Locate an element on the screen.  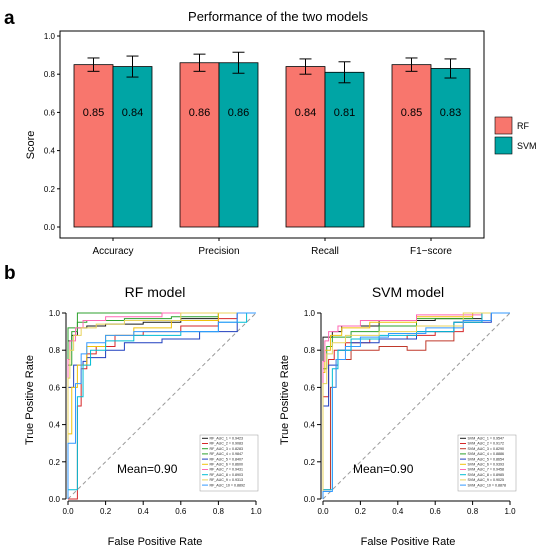
auc-legend-label: SVM_AUC_4 = 0.8886 is located at coordinates (486, 454).